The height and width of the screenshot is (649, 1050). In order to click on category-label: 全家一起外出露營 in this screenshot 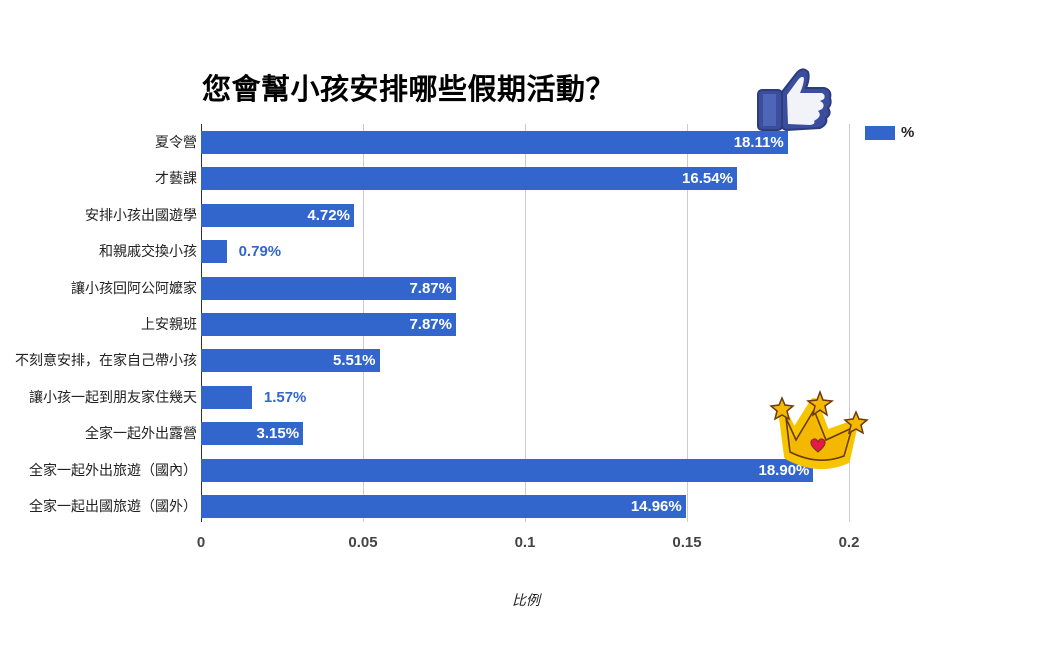, I will do `click(141, 433)`.